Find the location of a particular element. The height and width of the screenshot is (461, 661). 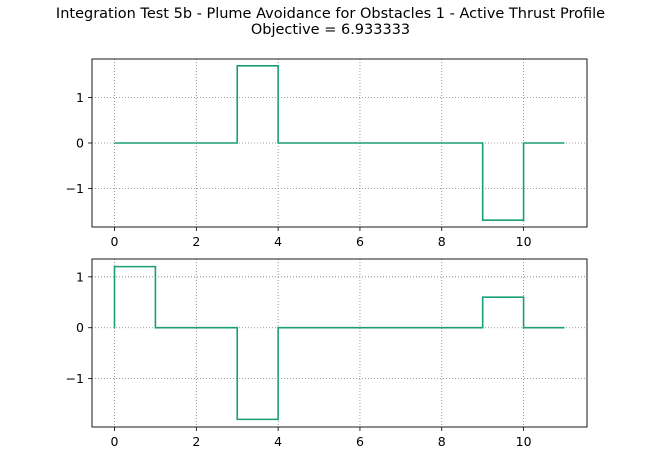

figure-title-line-2: Objective = 6.933333 is located at coordinates (330, 30).